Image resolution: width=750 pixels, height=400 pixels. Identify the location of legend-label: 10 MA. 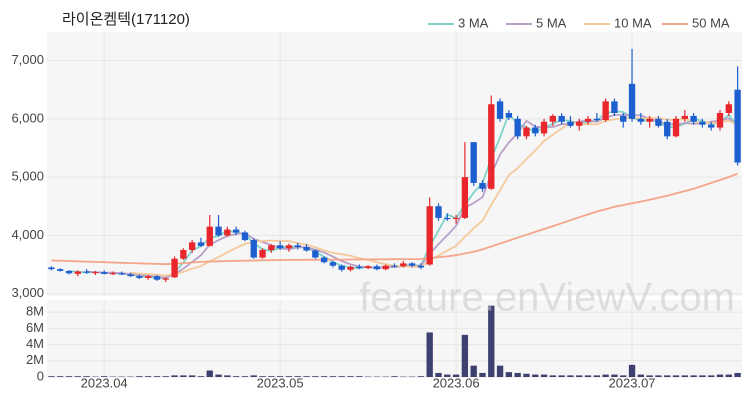
(633, 22).